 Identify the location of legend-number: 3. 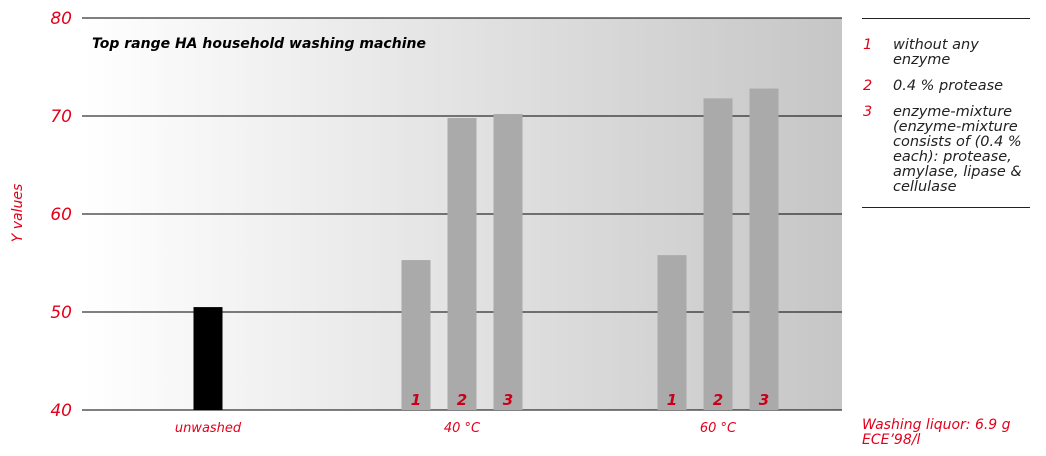
(868, 112).